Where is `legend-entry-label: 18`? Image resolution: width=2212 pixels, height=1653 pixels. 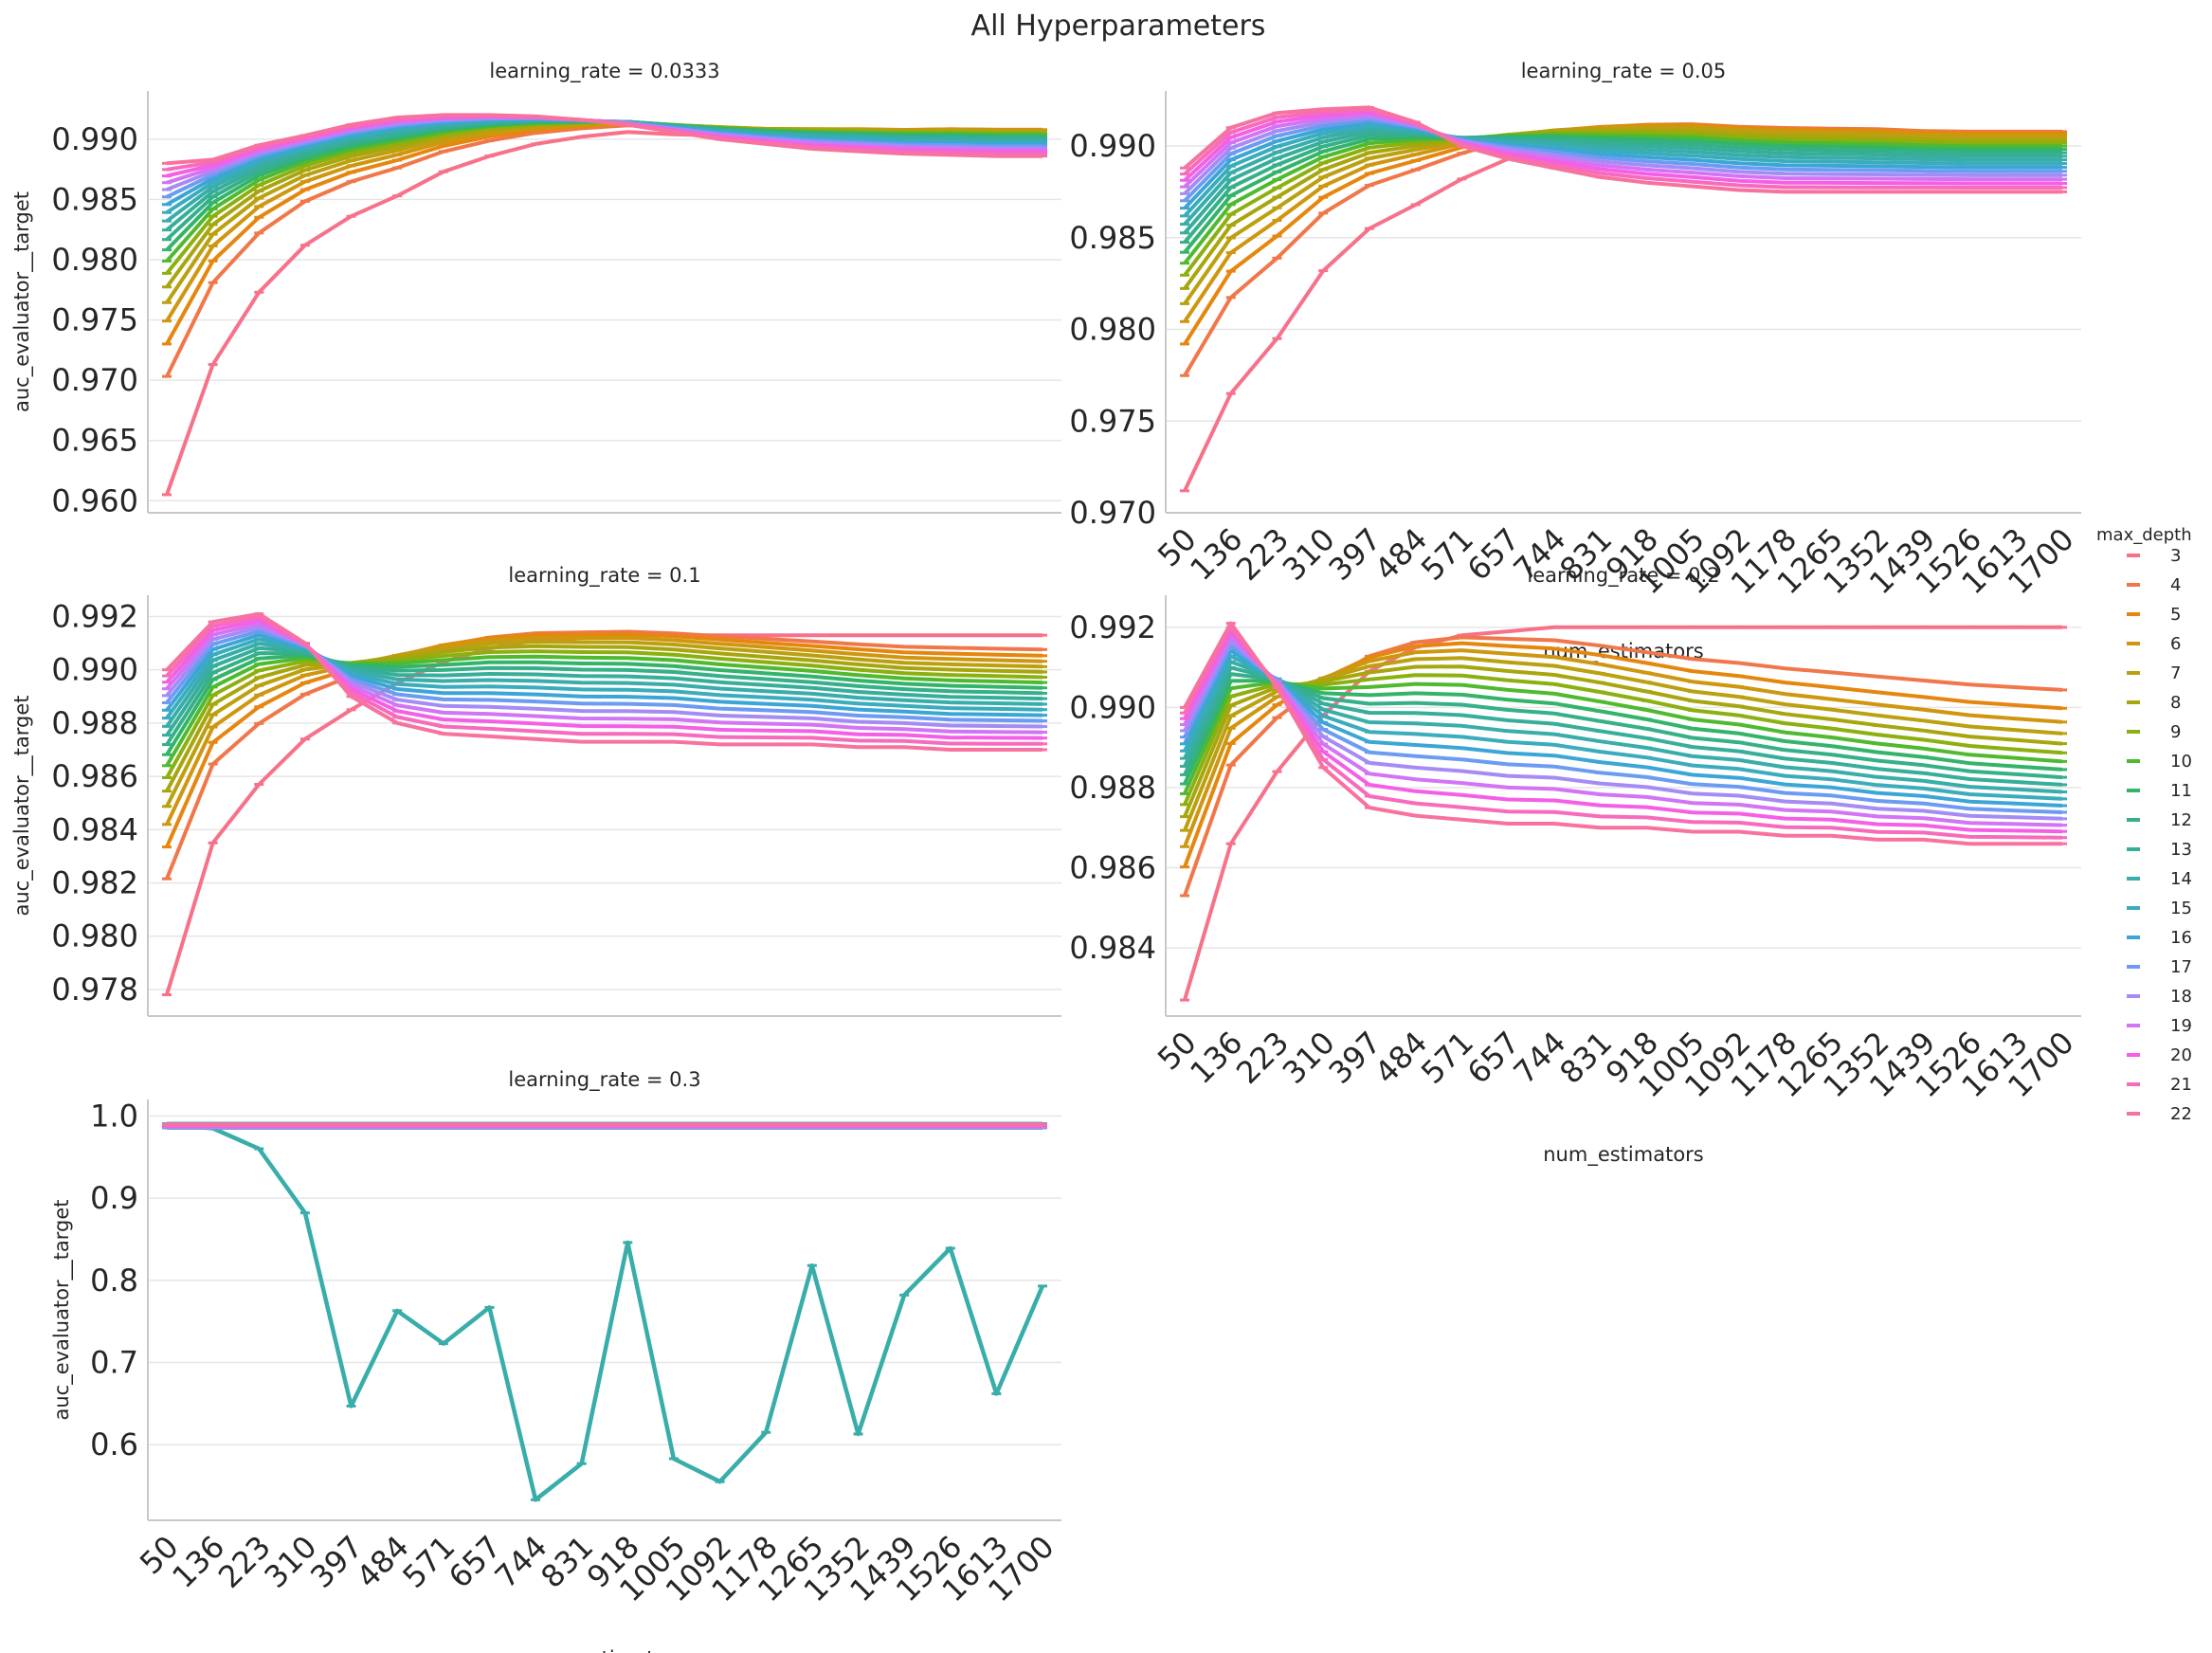 legend-entry-label: 18 is located at coordinates (2181, 997).